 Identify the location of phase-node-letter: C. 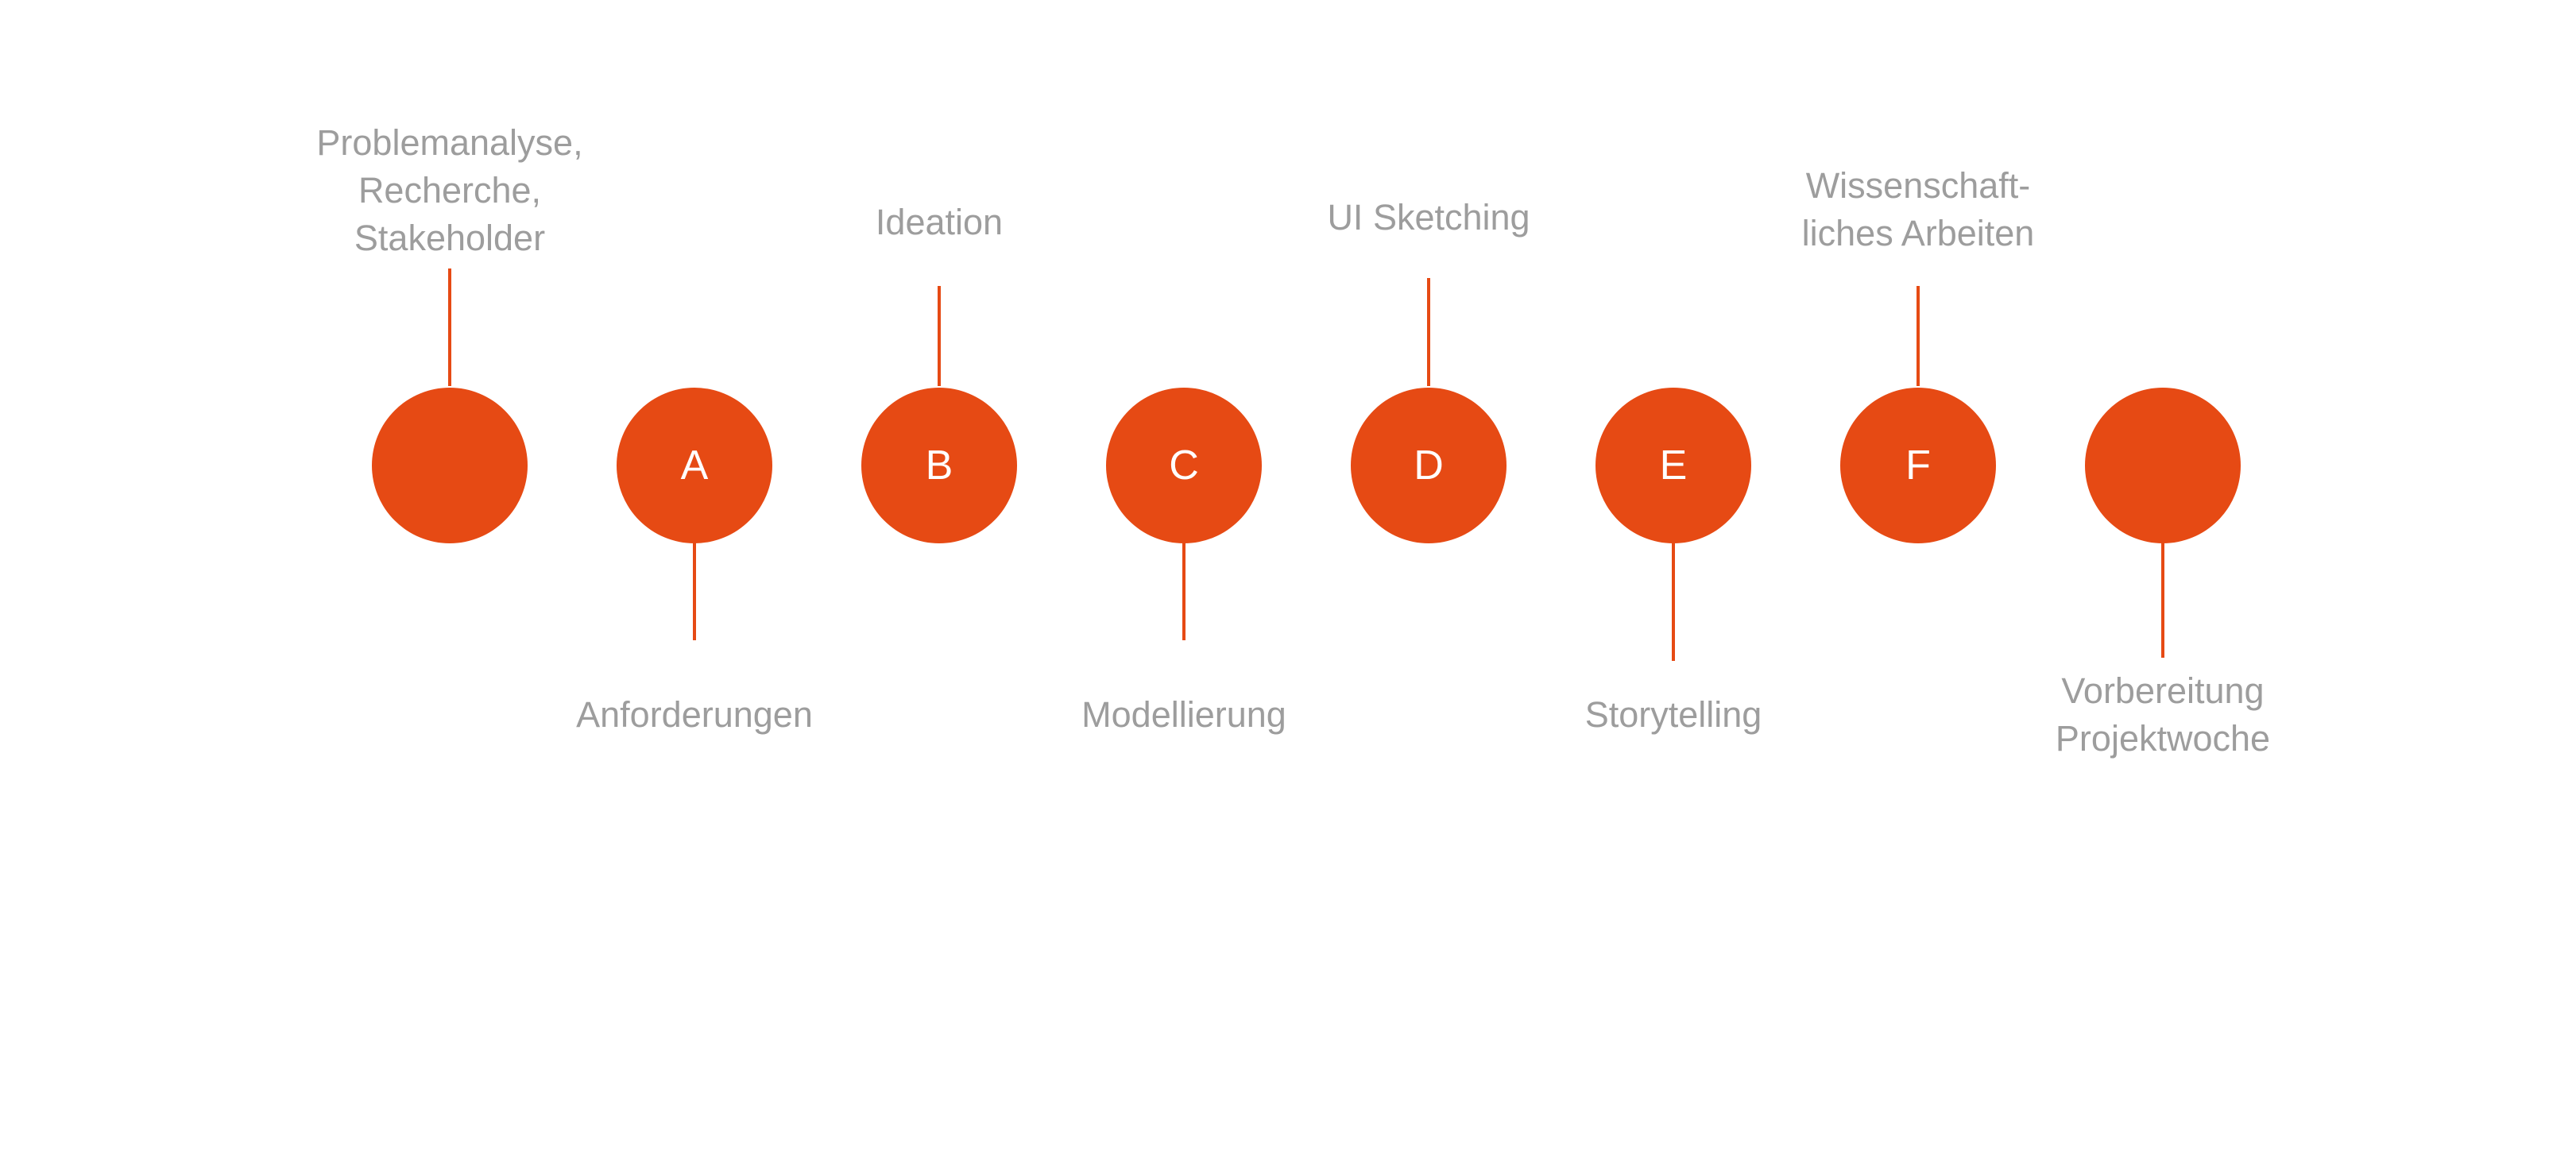
(1184, 465).